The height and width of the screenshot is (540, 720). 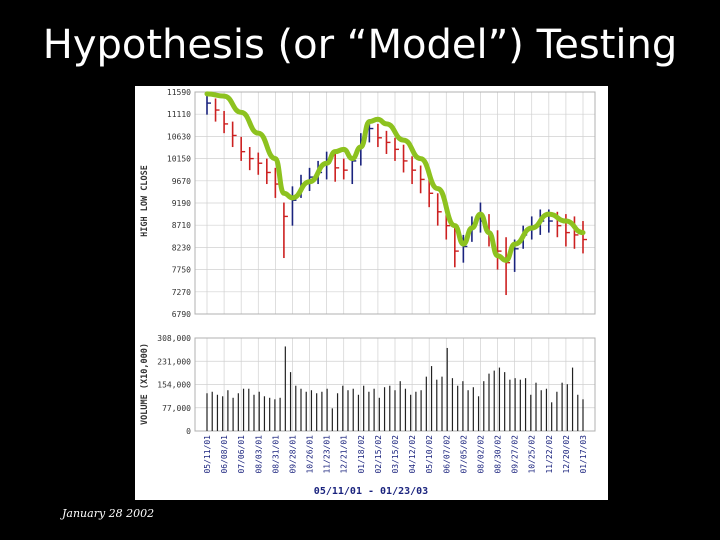 What do you see at coordinates (179, 159) in the screenshot?
I see `price-tick-label: 10150` at bounding box center [179, 159].